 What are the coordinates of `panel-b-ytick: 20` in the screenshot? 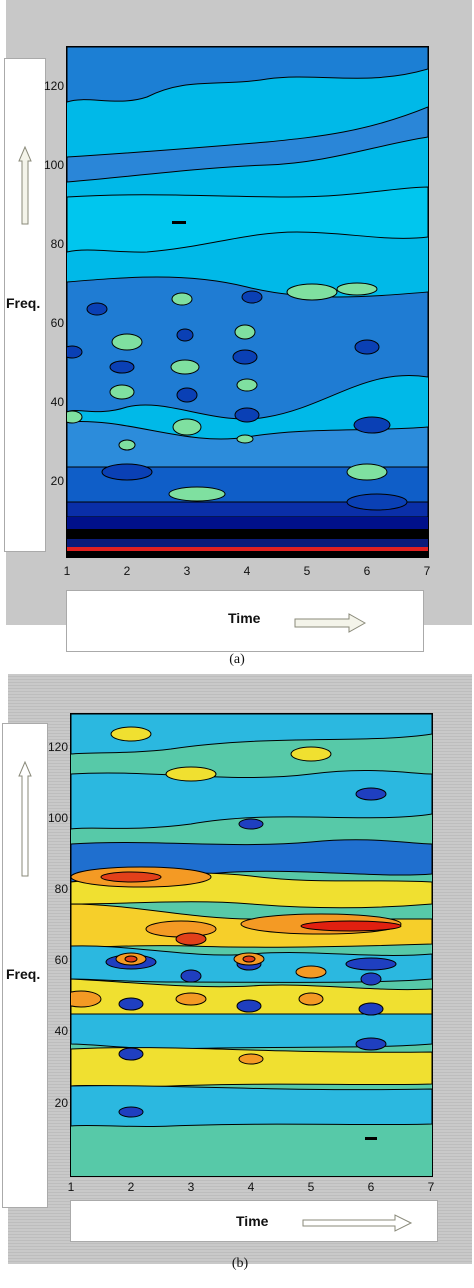 It's located at (61, 1103).